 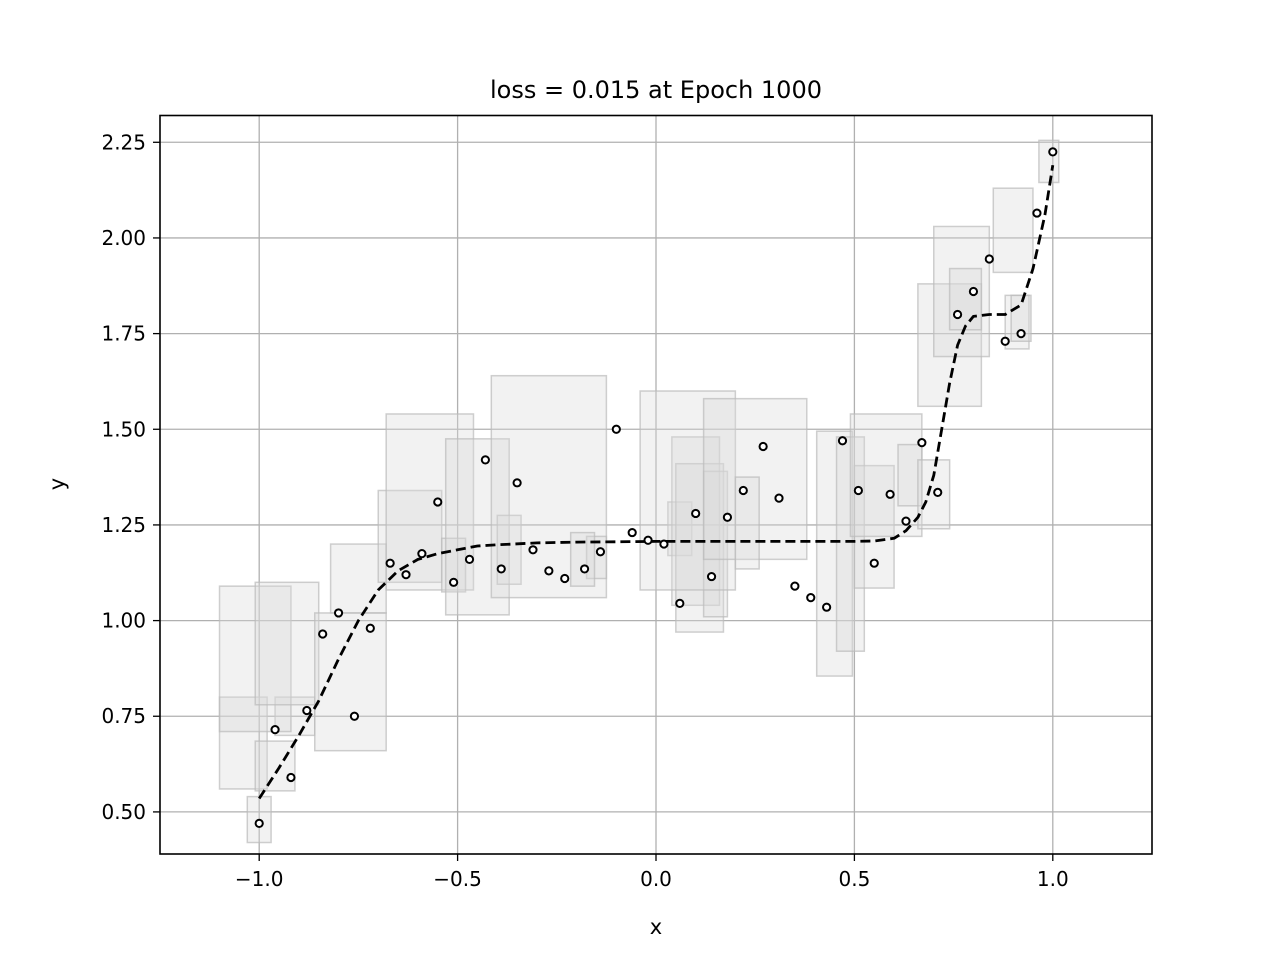 I want to click on y-tick-label: 1.00, so click(x=123, y=621).